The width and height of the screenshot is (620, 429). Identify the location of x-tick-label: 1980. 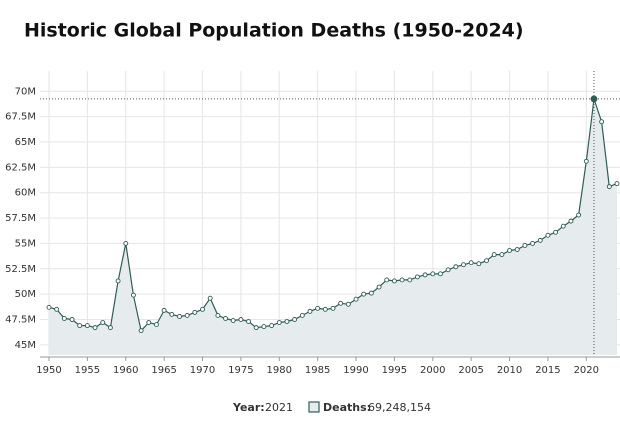
(279, 370).